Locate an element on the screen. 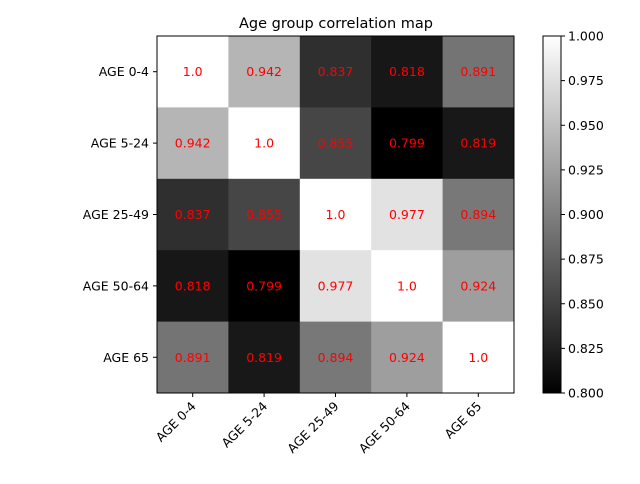 This screenshot has width=640, height=484. x-tick-label: AGE 25-49 is located at coordinates (312, 426).